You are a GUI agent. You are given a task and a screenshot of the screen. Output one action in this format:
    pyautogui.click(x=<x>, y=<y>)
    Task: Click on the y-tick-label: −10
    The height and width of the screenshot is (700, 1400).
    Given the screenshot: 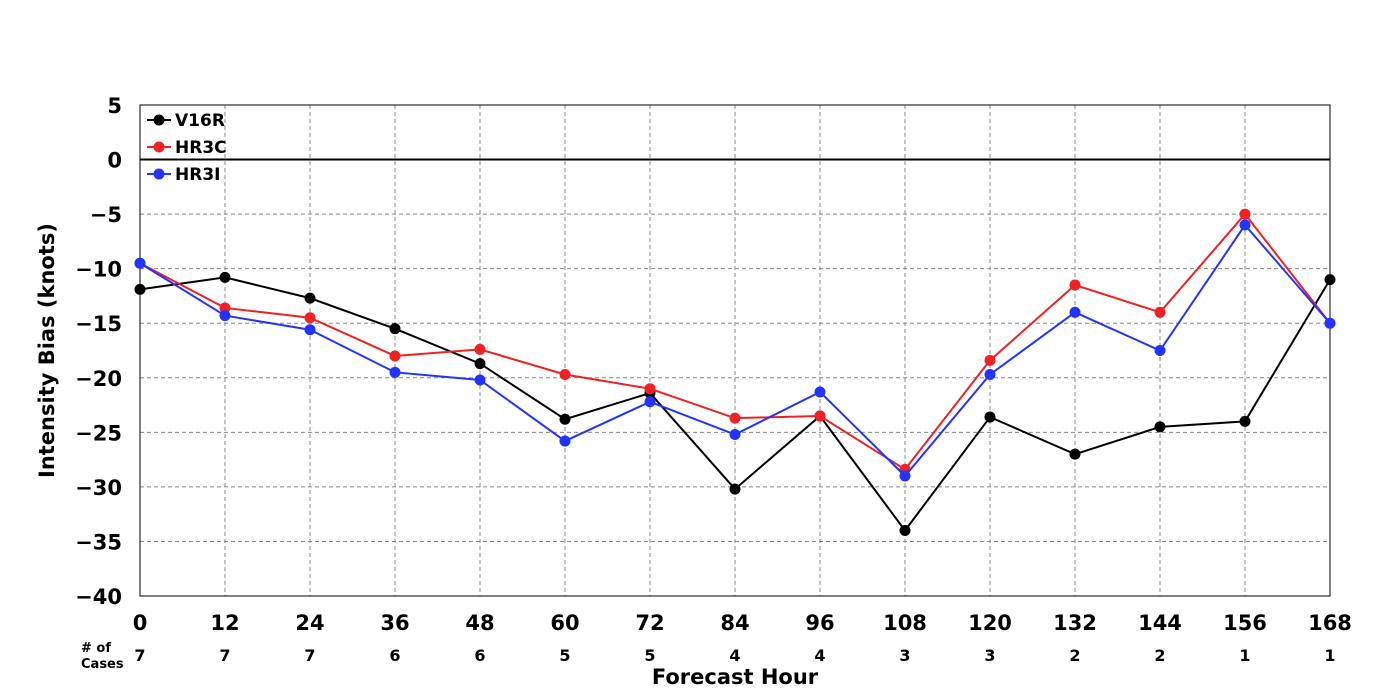 What is the action you would take?
    pyautogui.click(x=98, y=270)
    